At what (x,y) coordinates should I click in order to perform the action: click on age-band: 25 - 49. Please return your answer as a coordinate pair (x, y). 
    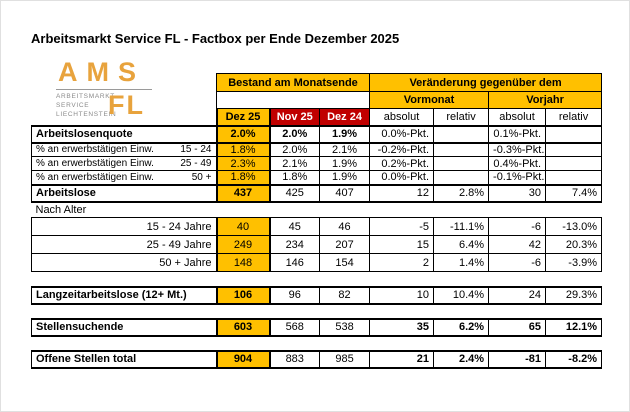
    Looking at the image, I should click on (196, 163).